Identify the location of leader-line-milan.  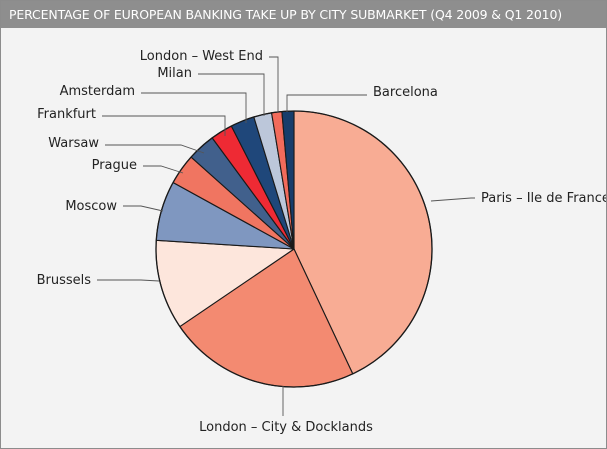
(231, 94).